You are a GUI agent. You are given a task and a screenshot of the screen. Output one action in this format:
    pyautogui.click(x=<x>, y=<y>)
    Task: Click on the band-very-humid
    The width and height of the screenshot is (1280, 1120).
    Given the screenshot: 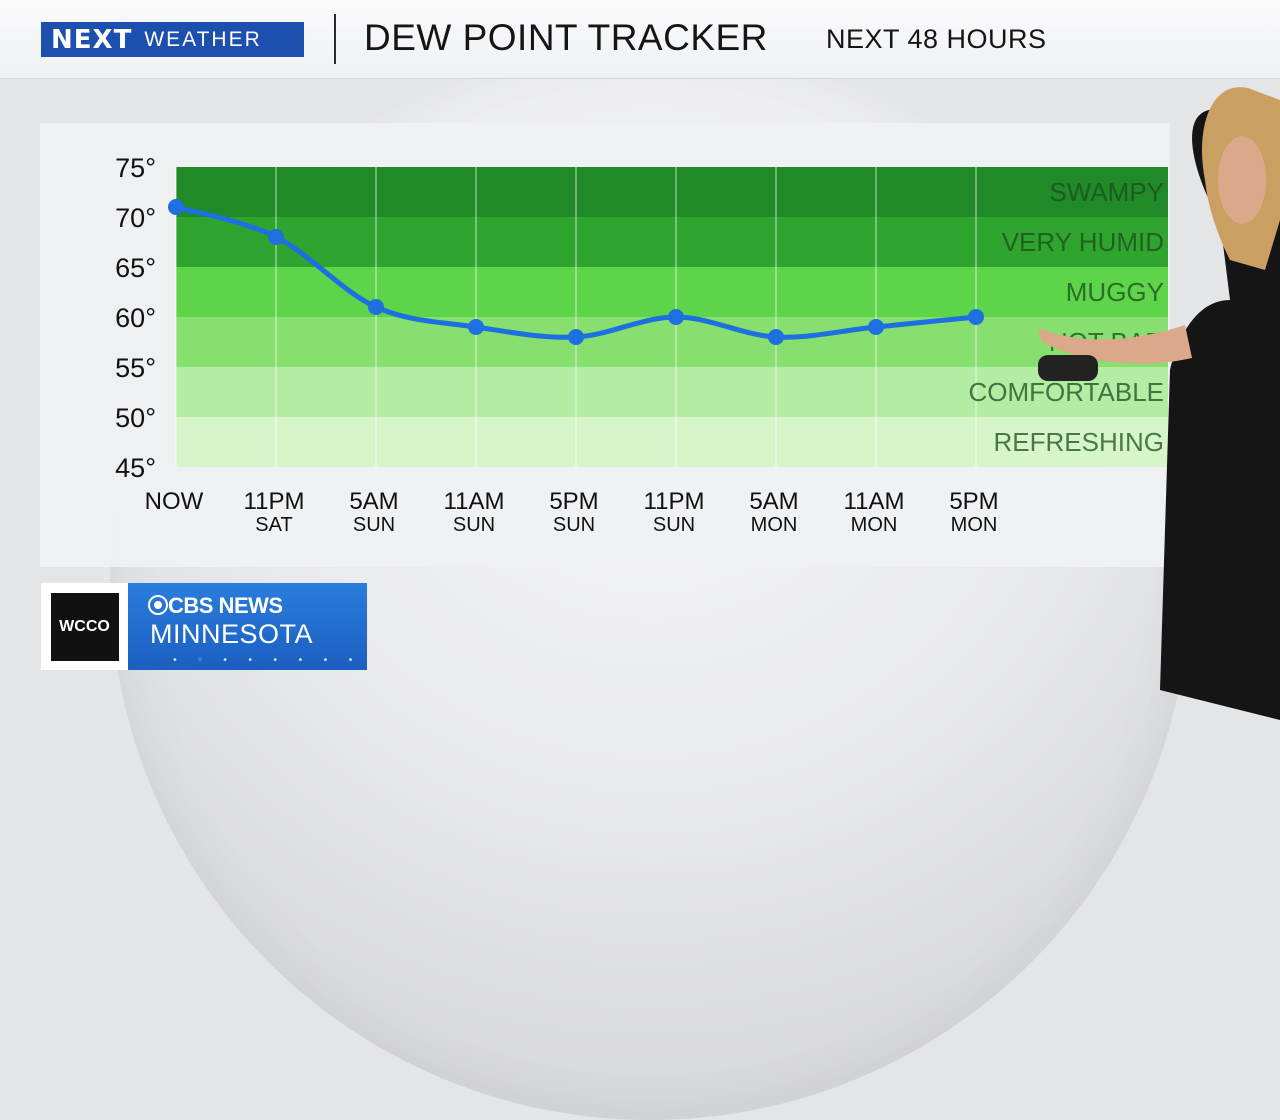 What is the action you would take?
    pyautogui.click(x=672, y=242)
    